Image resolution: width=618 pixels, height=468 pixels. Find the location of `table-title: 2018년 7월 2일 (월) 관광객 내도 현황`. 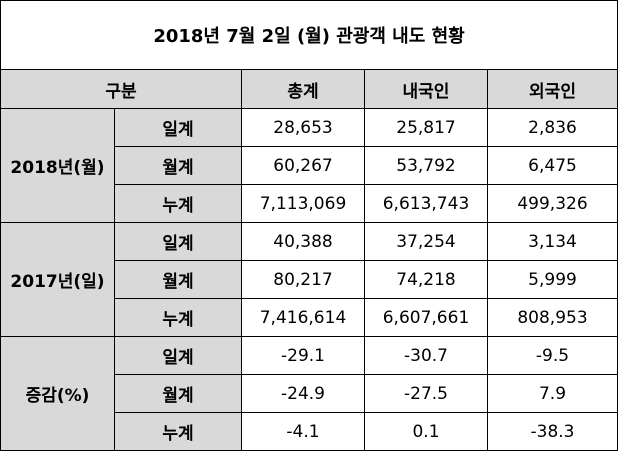

table-title: 2018년 7월 2일 (월) 관광객 내도 현황 is located at coordinates (309, 35).